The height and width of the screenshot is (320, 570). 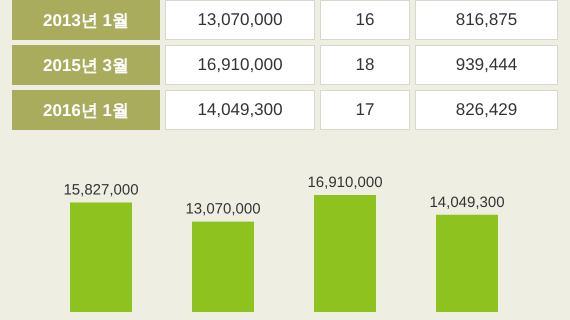 What do you see at coordinates (365, 110) in the screenshot?
I see `text: 17` at bounding box center [365, 110].